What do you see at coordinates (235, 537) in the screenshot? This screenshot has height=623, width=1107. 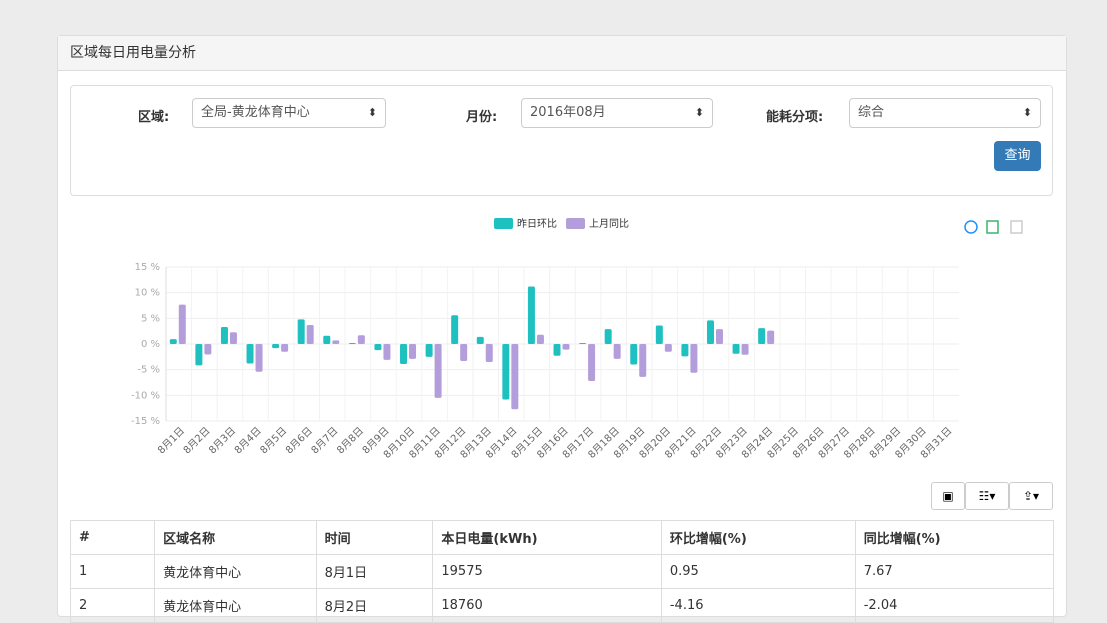 I see `column-header: 区域名称` at bounding box center [235, 537].